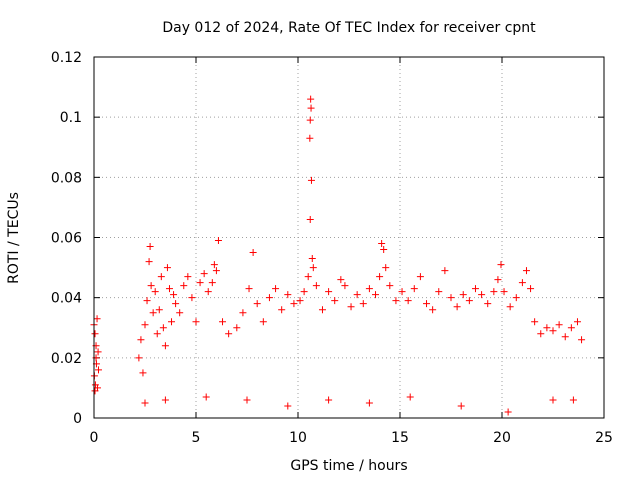  I want to click on x-tick-label: 5, so click(196, 438).